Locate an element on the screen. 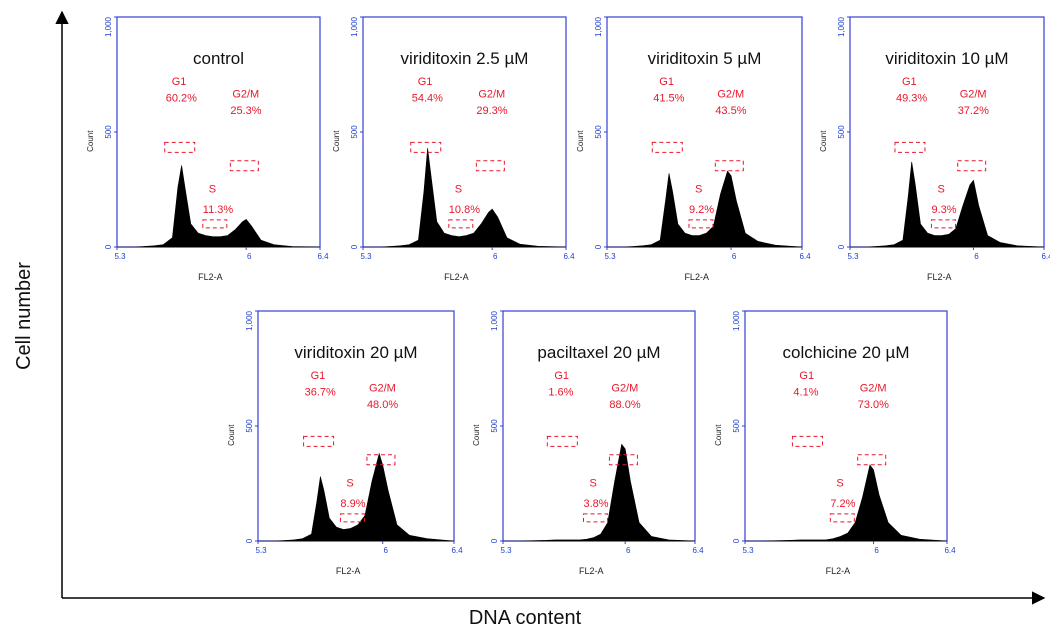 This screenshot has width=1050, height=632. panel-title: paciltaxel 20 µM is located at coordinates (598, 352).